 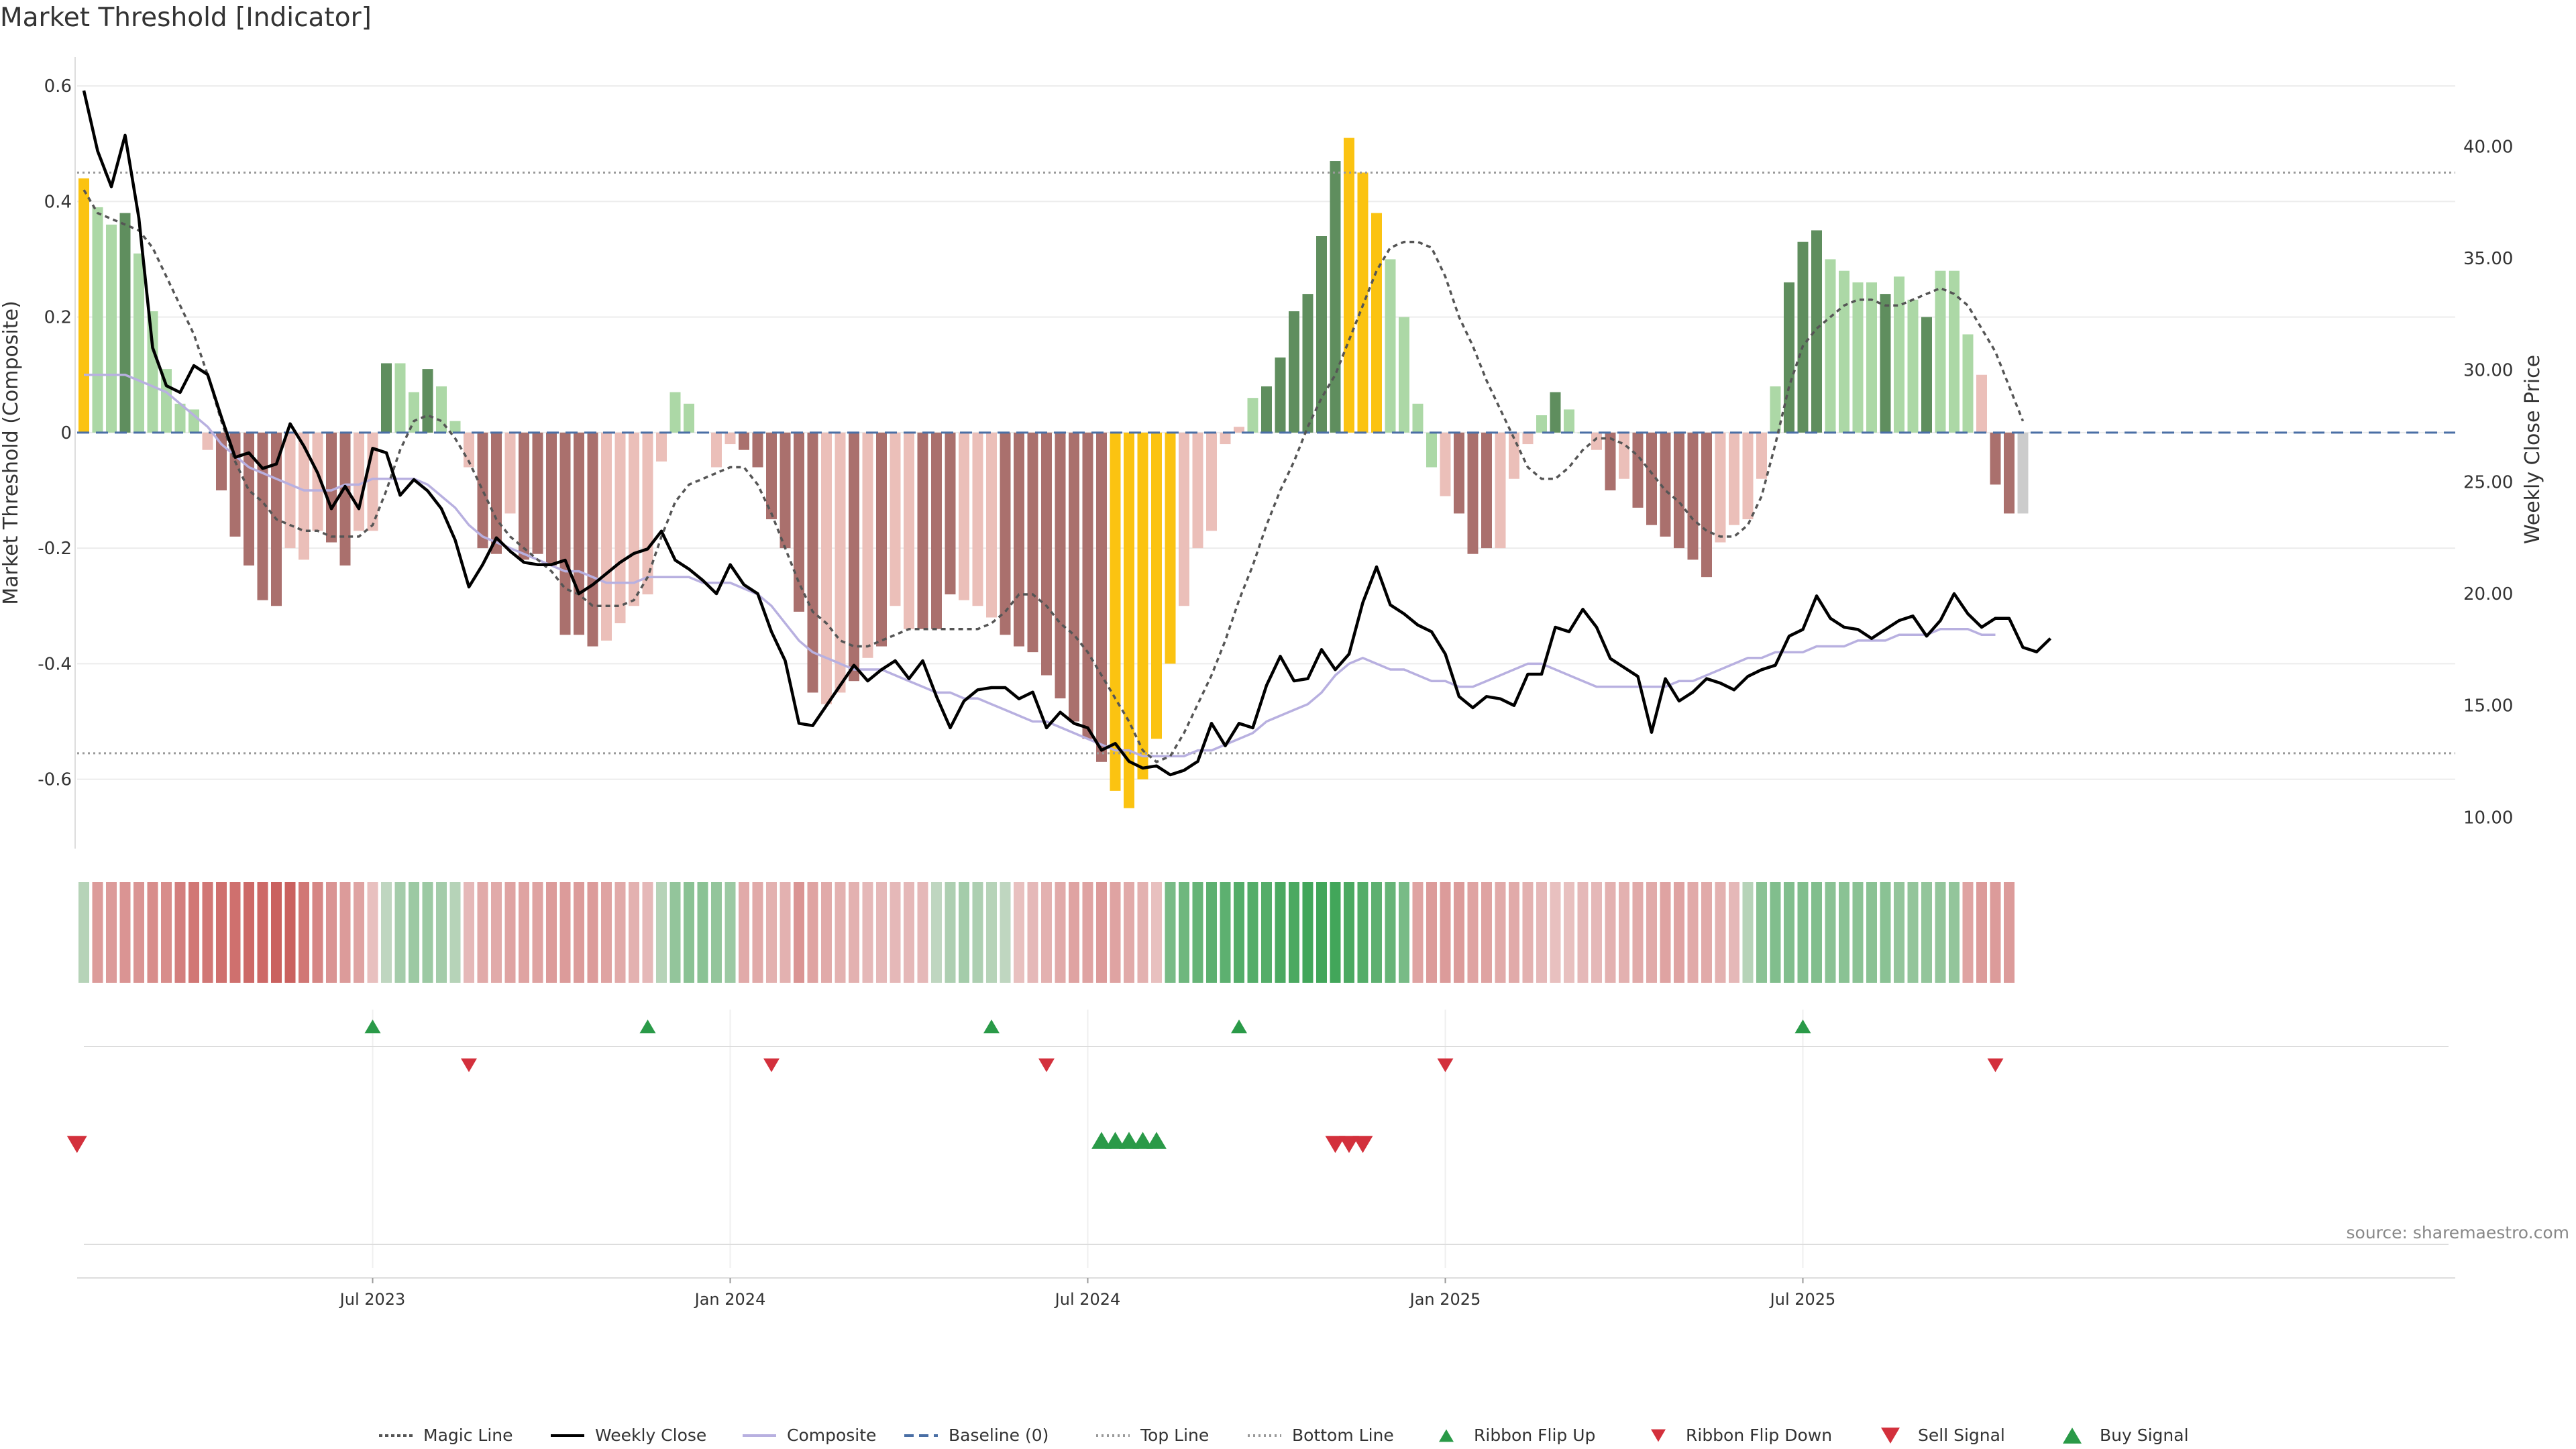 What do you see at coordinates (1802, 1299) in the screenshot?
I see `x-tick-label: Jul 2025` at bounding box center [1802, 1299].